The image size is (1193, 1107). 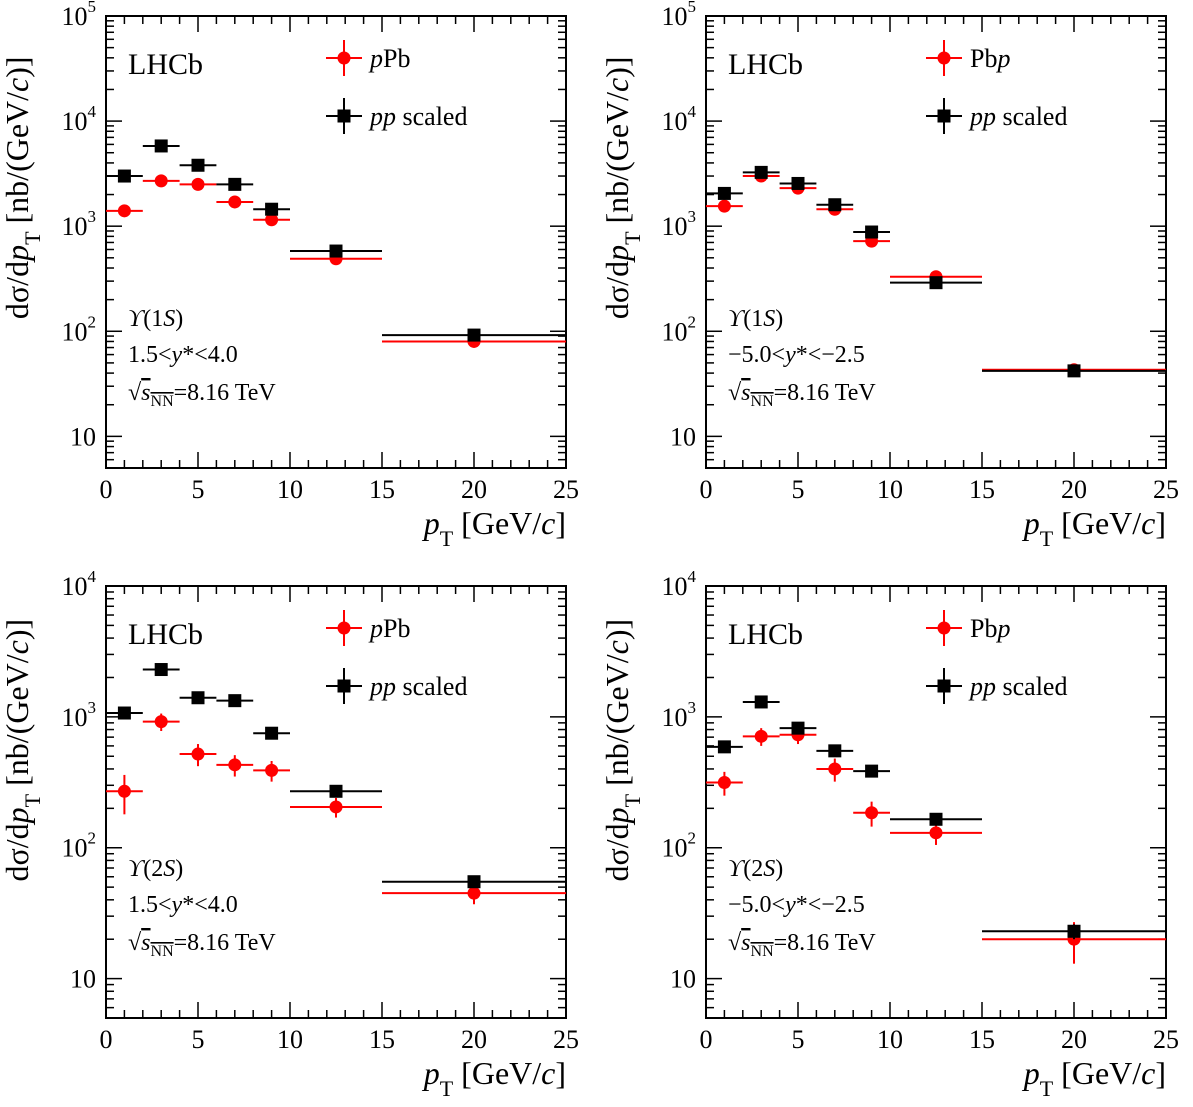 What do you see at coordinates (679, 15) in the screenshot?
I see `y-tick-label: 10⁵` at bounding box center [679, 15].